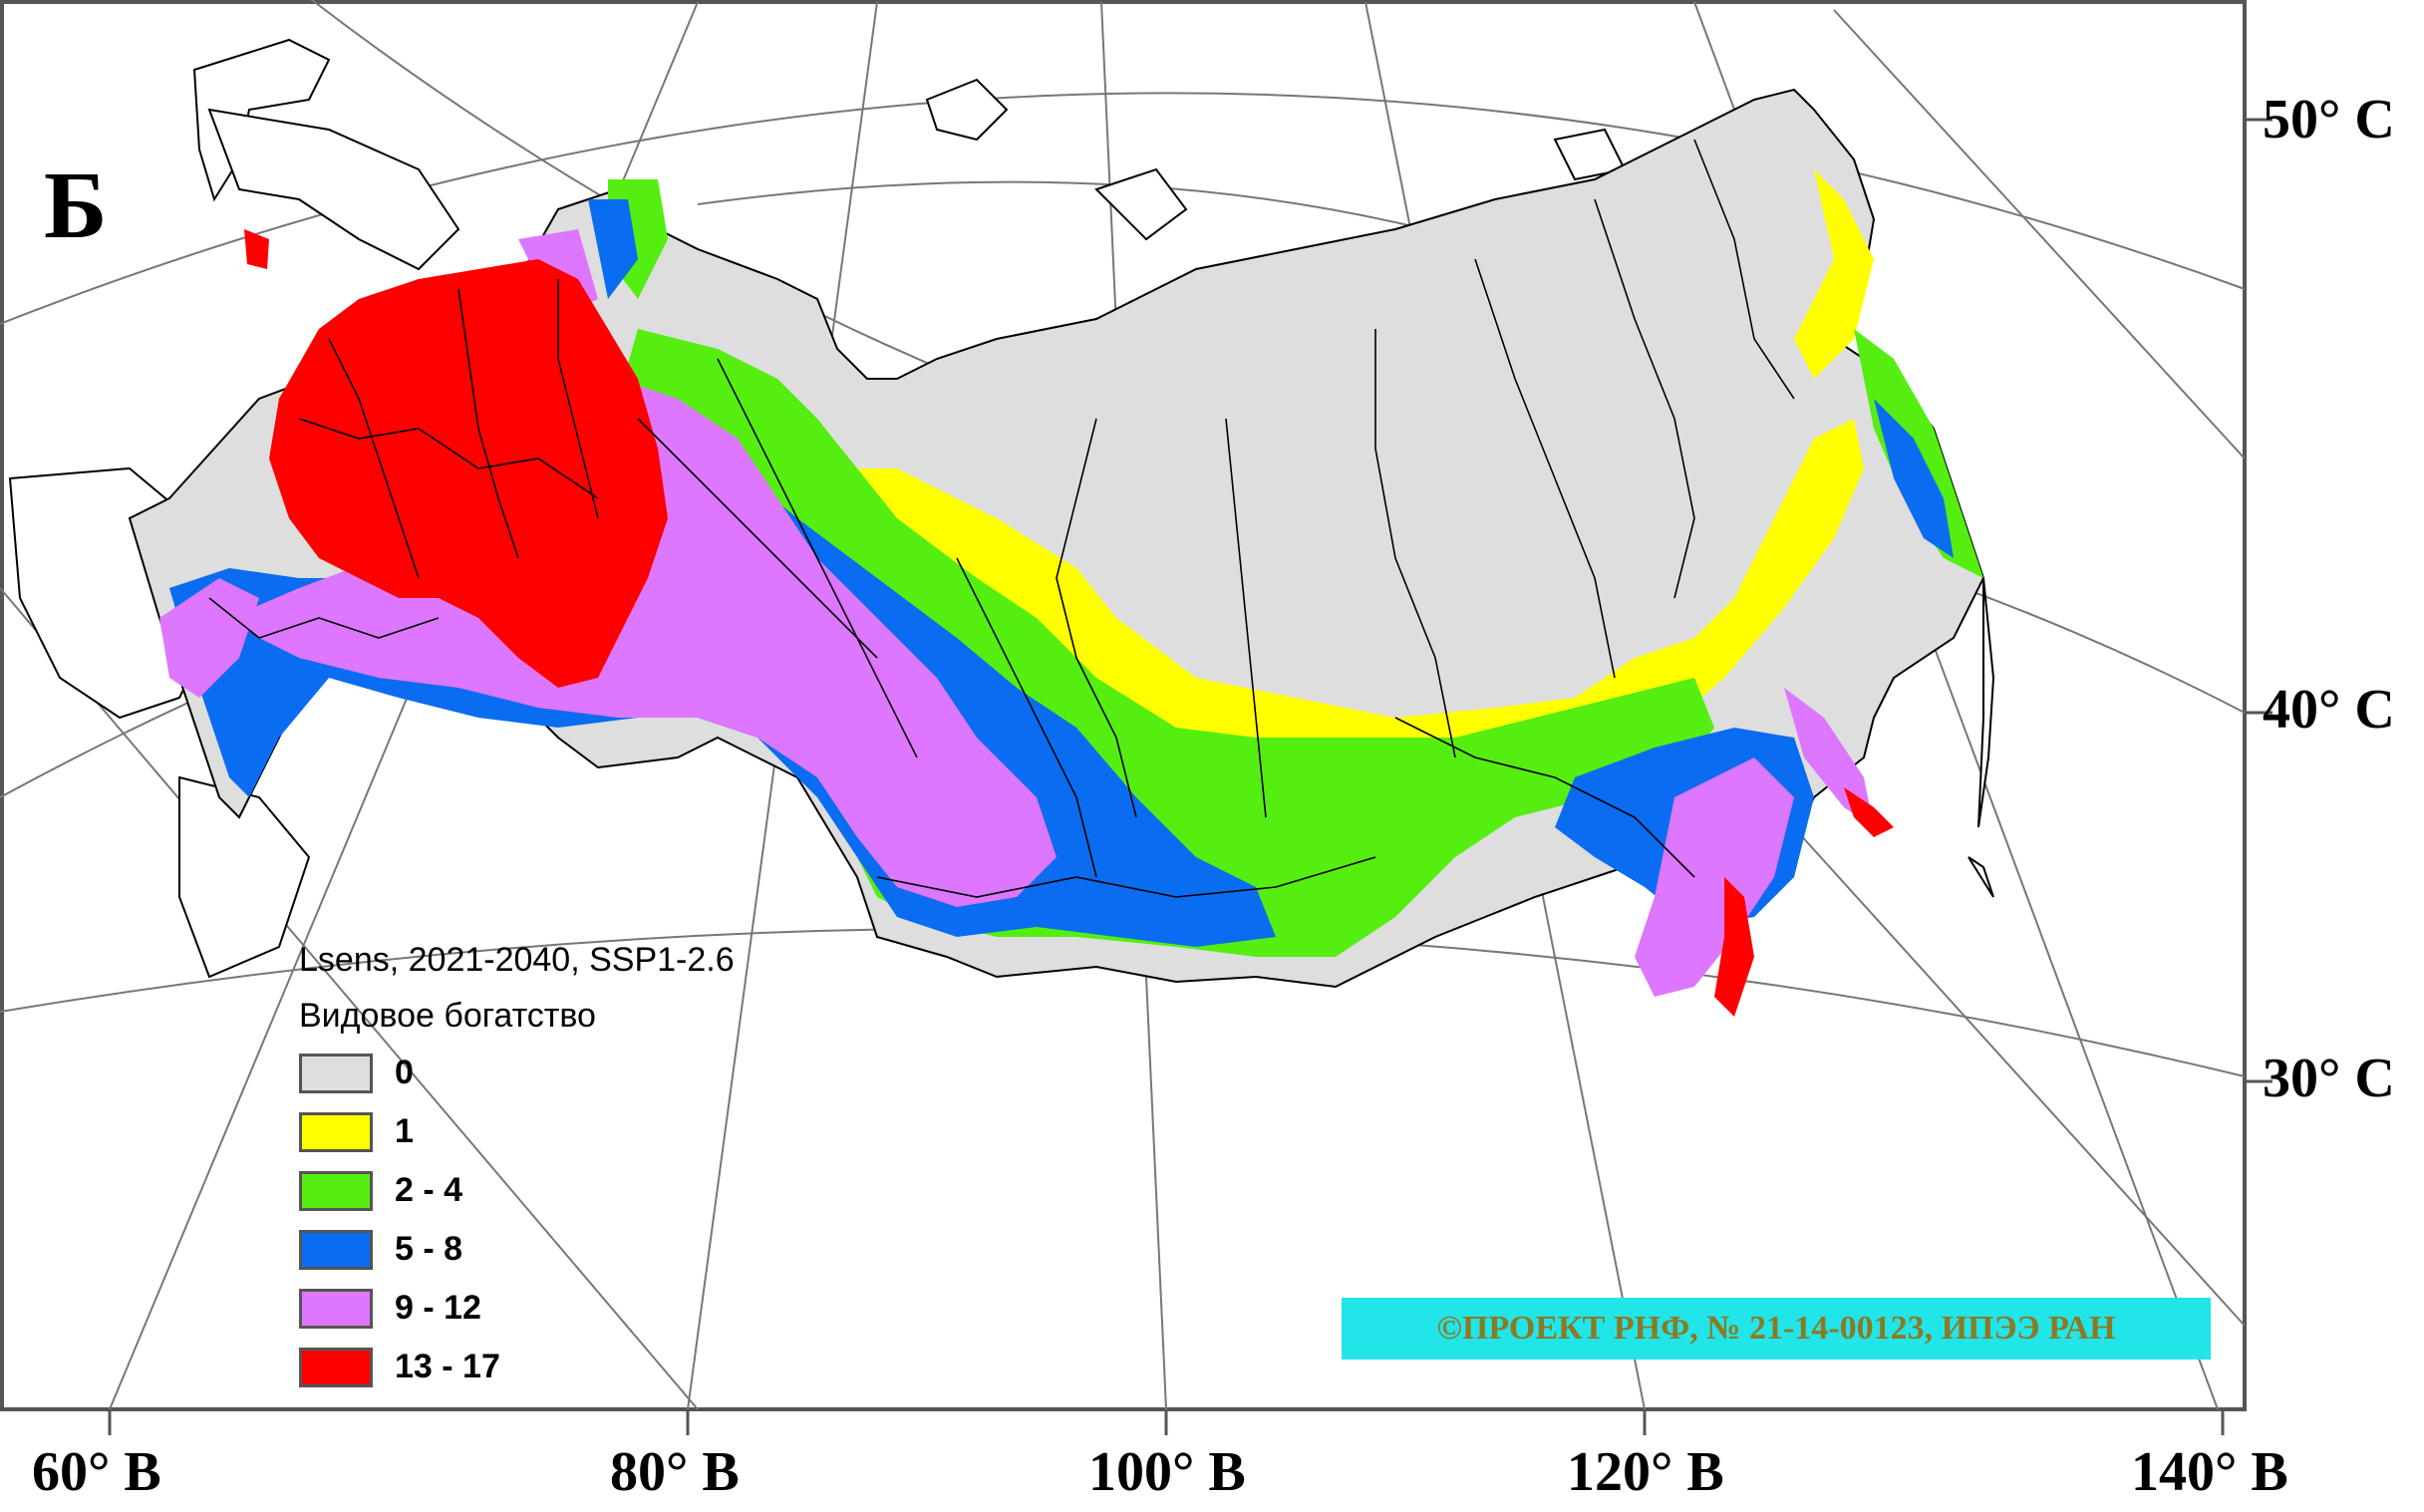 This screenshot has height=1512, width=2424. What do you see at coordinates (517, 960) in the screenshot?
I see `legend-scenario-title: Lsens, 2021-2040, SSP1-2.6` at bounding box center [517, 960].